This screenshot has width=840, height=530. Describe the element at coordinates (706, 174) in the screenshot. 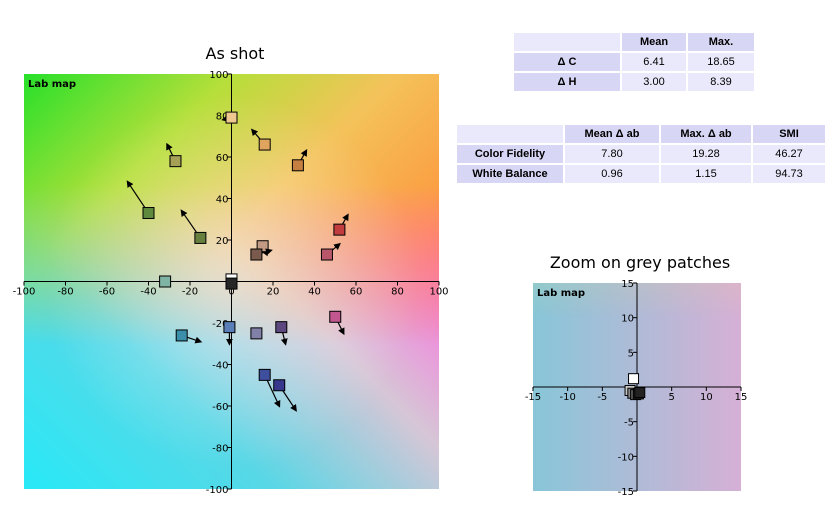

I see `fidelity-row-max: 1.15` at that location.